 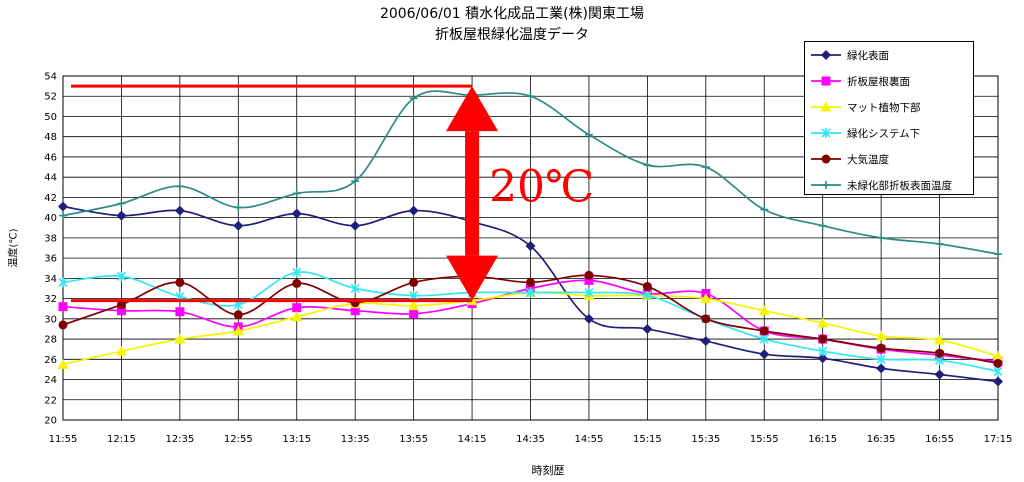 What do you see at coordinates (939, 439) in the screenshot?
I see `x-tick-label: 16:55` at bounding box center [939, 439].